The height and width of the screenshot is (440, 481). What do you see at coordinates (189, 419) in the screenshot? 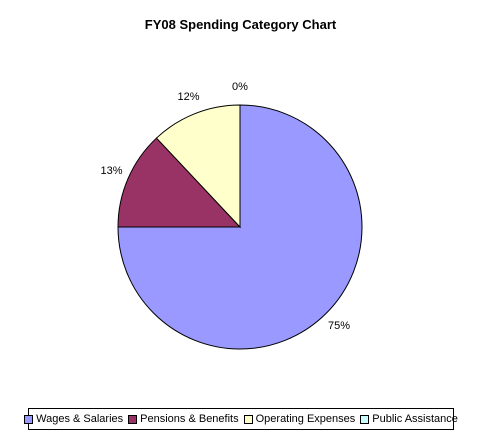
I see `legend-label-pensions-benefits: Pensions & Benefits` at bounding box center [189, 419].